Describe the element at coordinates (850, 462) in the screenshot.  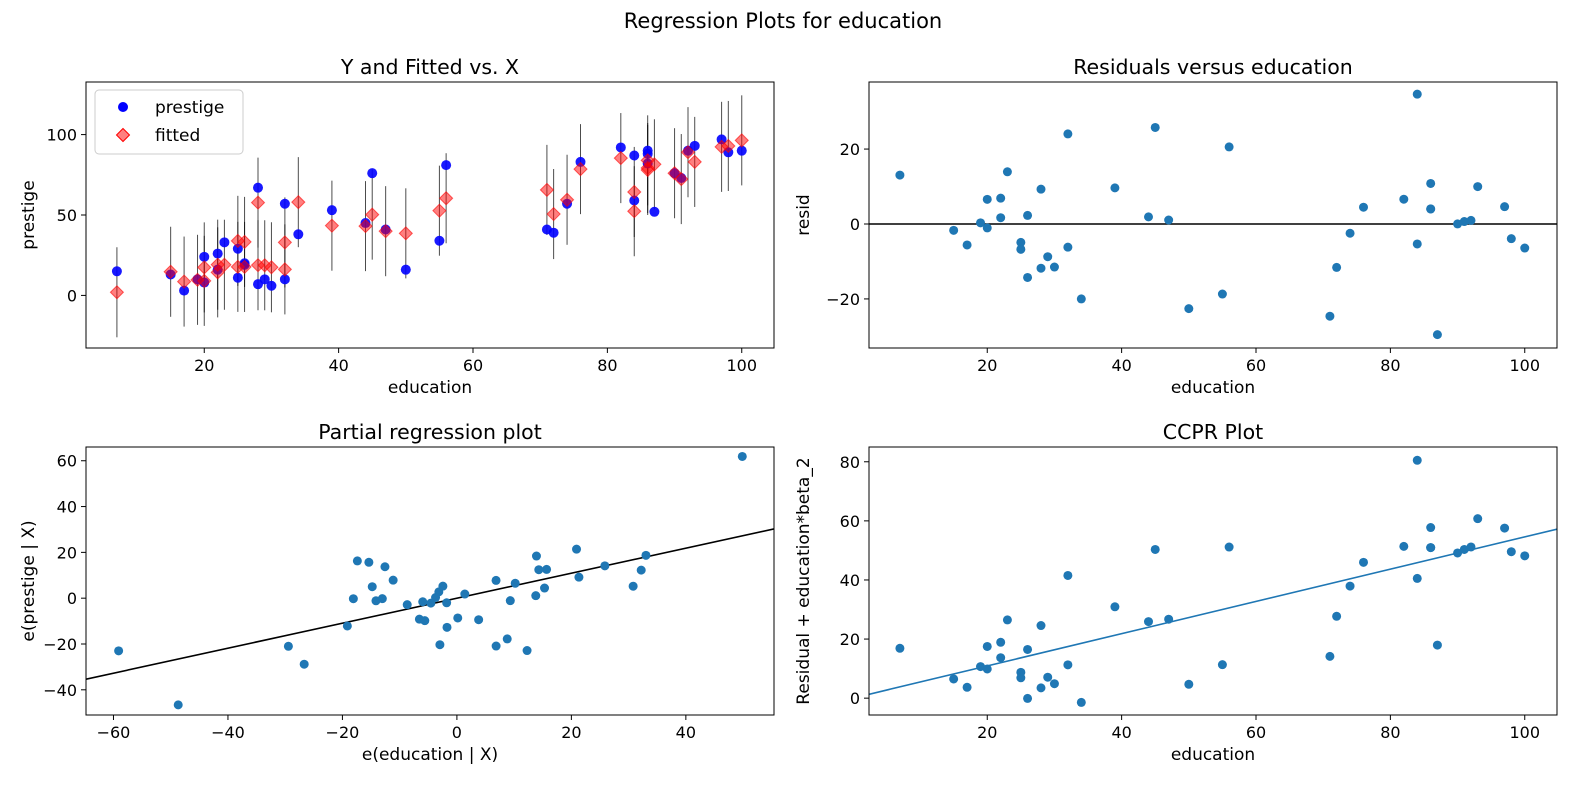
I see `y-tick-label: 80` at that location.